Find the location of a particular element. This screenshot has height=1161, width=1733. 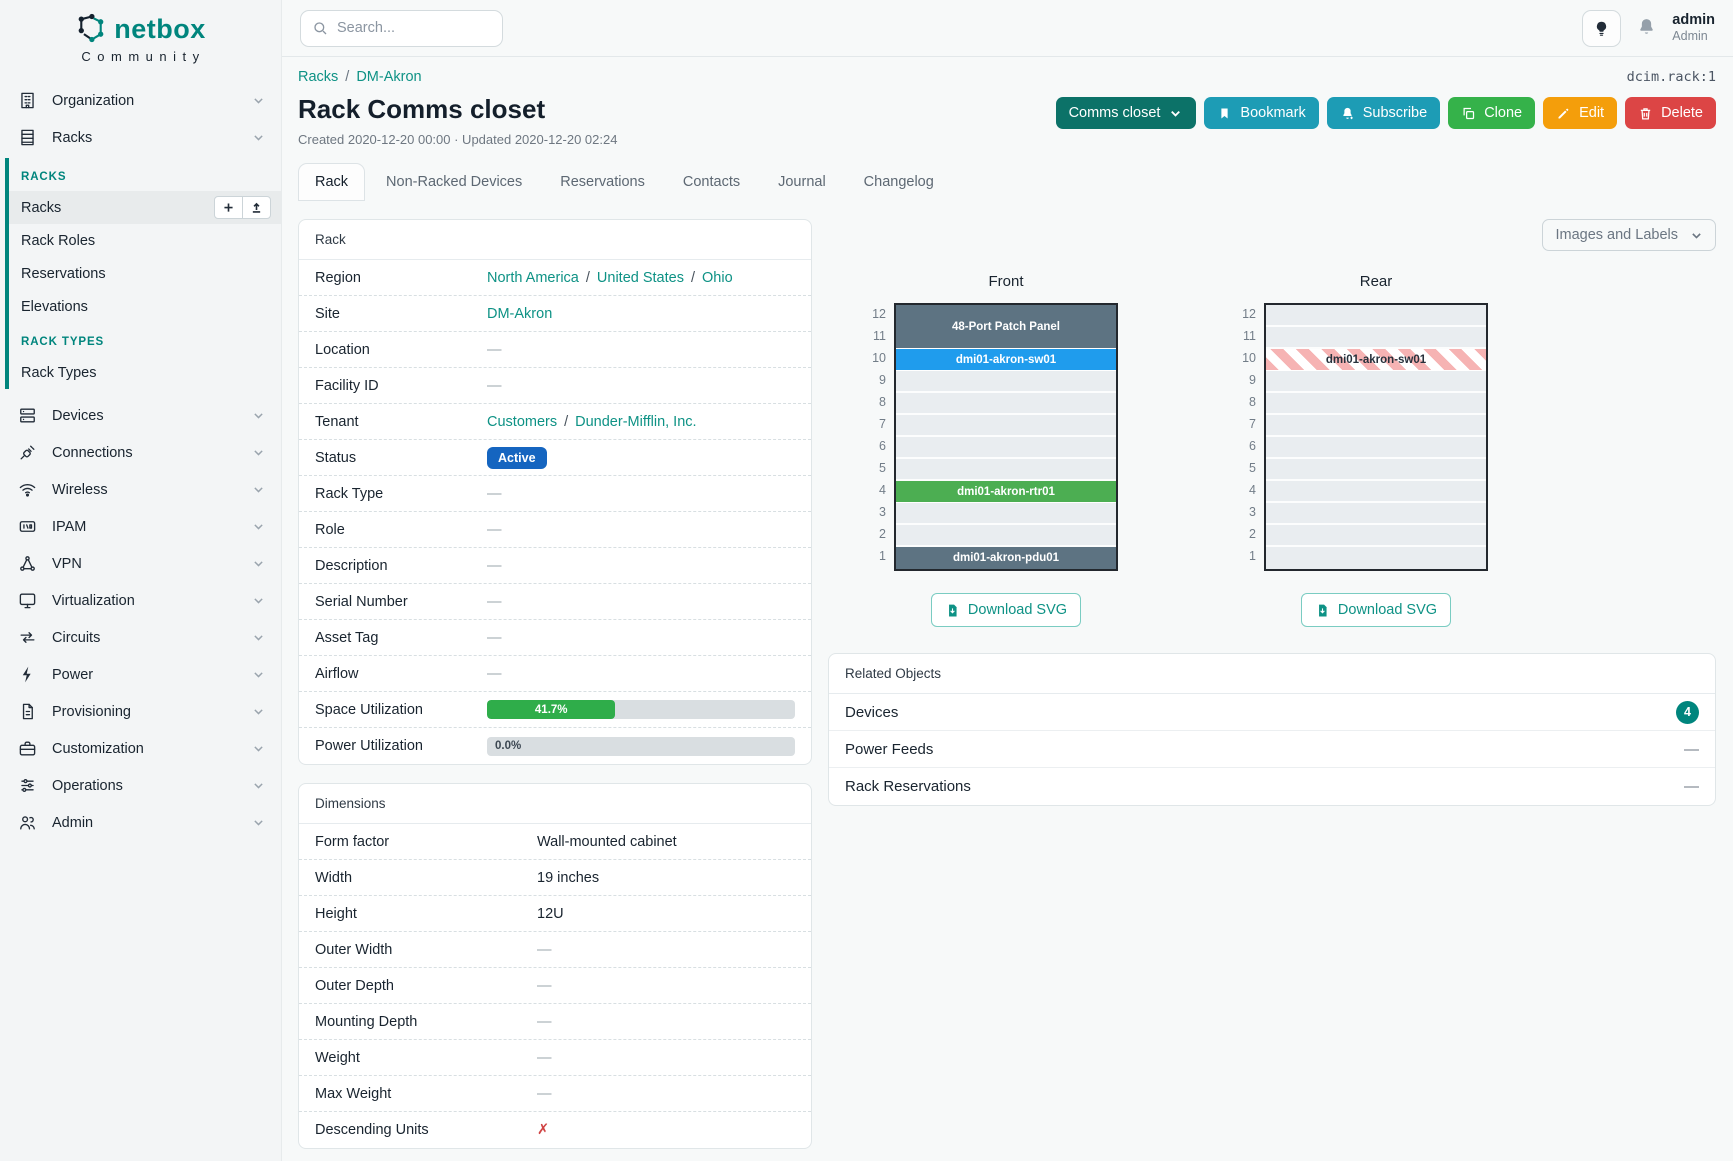

sidebar-subitem-elevations: Elevations is located at coordinates (145, 306).